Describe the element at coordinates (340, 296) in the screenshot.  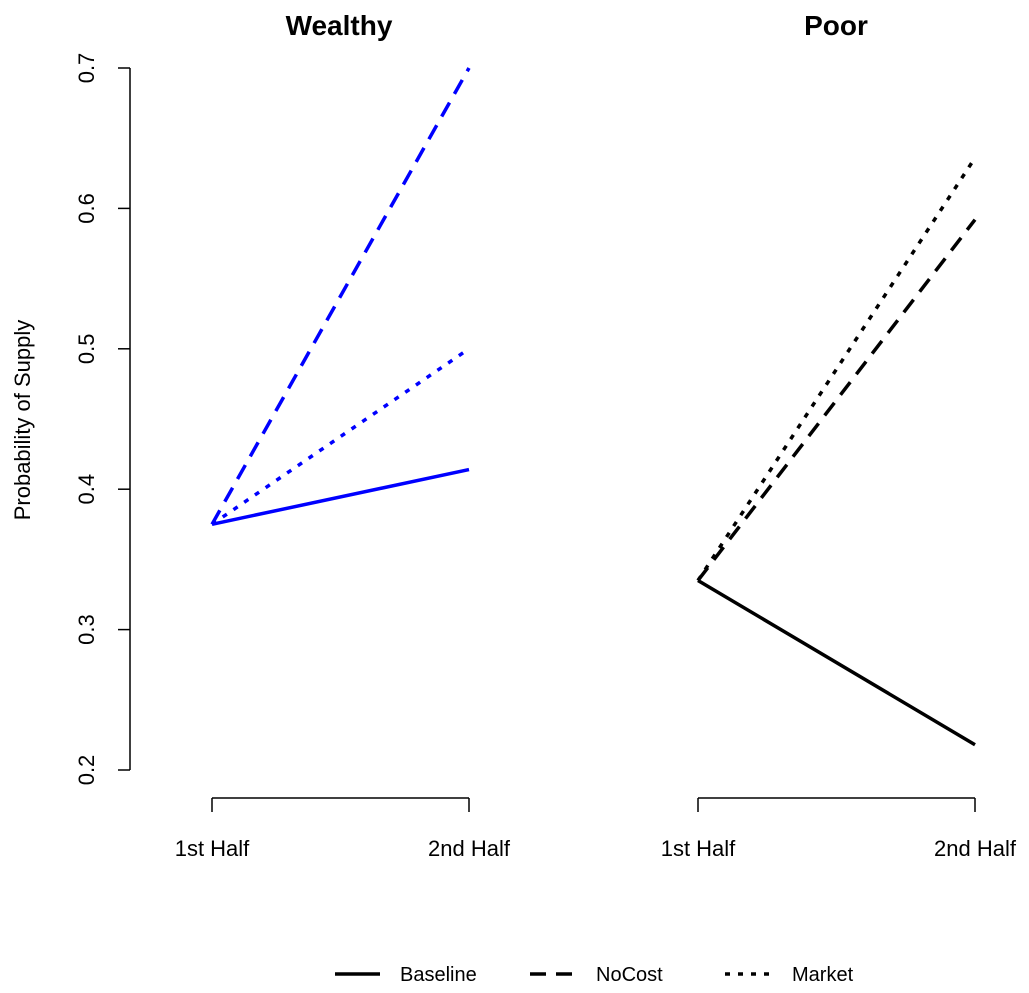
I see `series-line-nocost-wealthy` at that location.